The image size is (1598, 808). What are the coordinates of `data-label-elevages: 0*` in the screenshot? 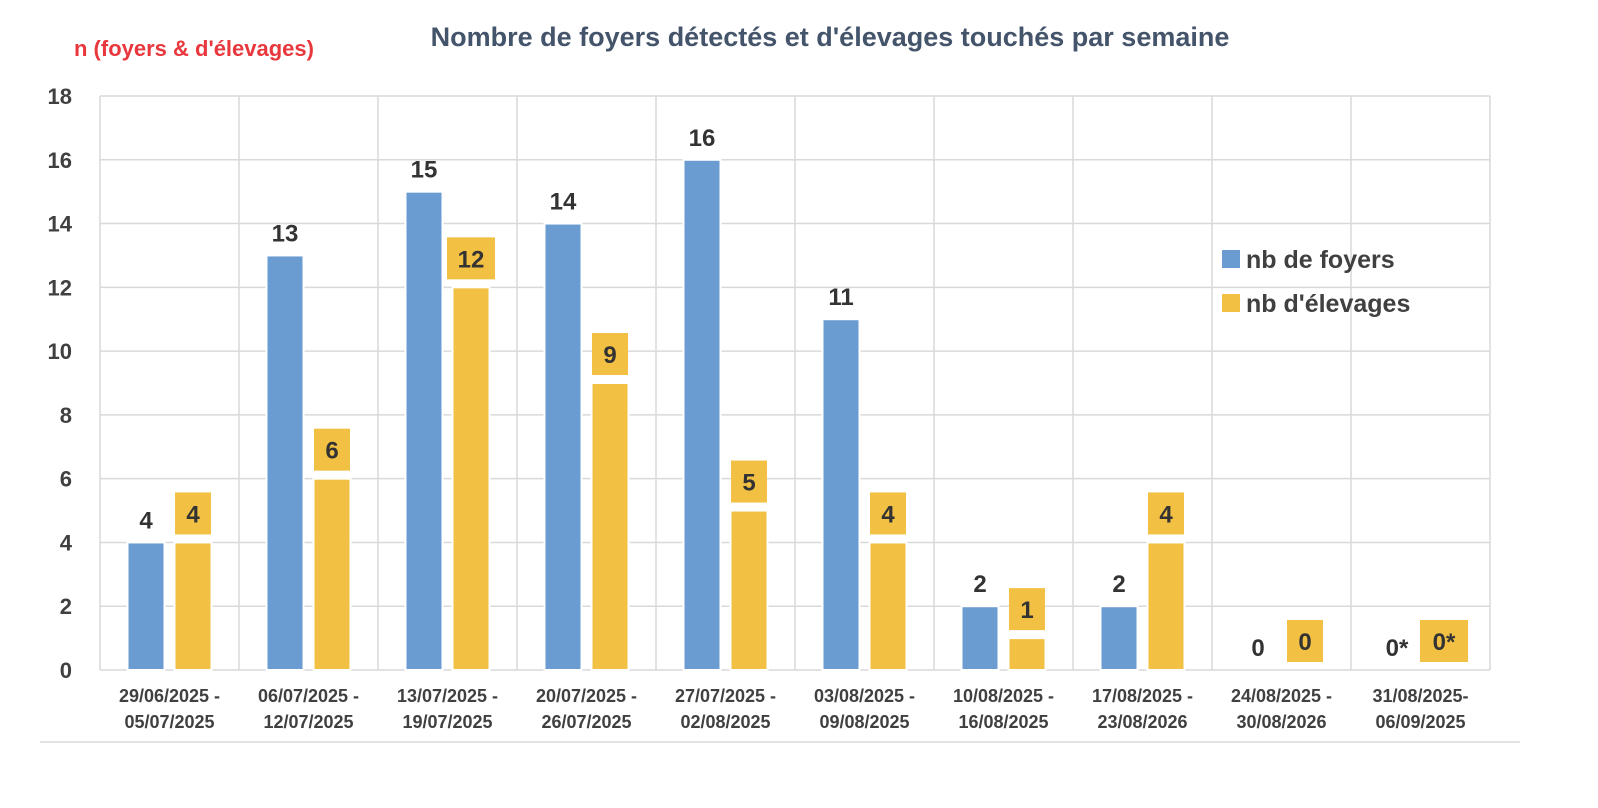 It's located at (1444, 642).